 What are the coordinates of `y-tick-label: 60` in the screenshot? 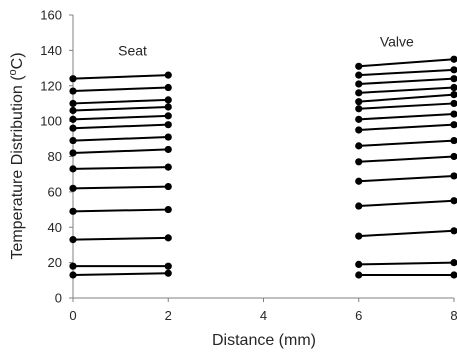 It's located at (55, 191).